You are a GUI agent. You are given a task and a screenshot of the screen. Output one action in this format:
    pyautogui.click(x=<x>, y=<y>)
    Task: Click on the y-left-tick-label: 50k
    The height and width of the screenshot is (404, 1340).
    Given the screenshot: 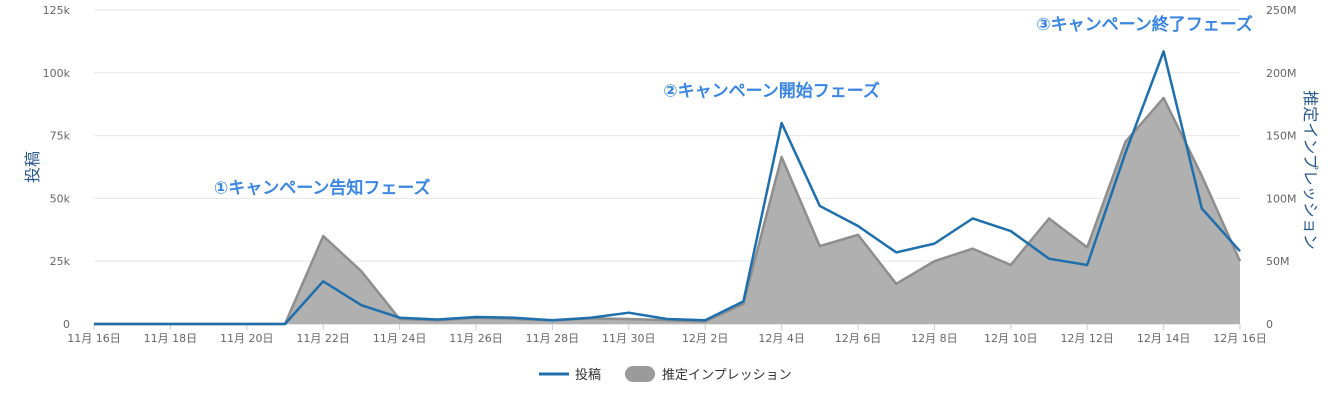 What is the action you would take?
    pyautogui.click(x=60, y=198)
    